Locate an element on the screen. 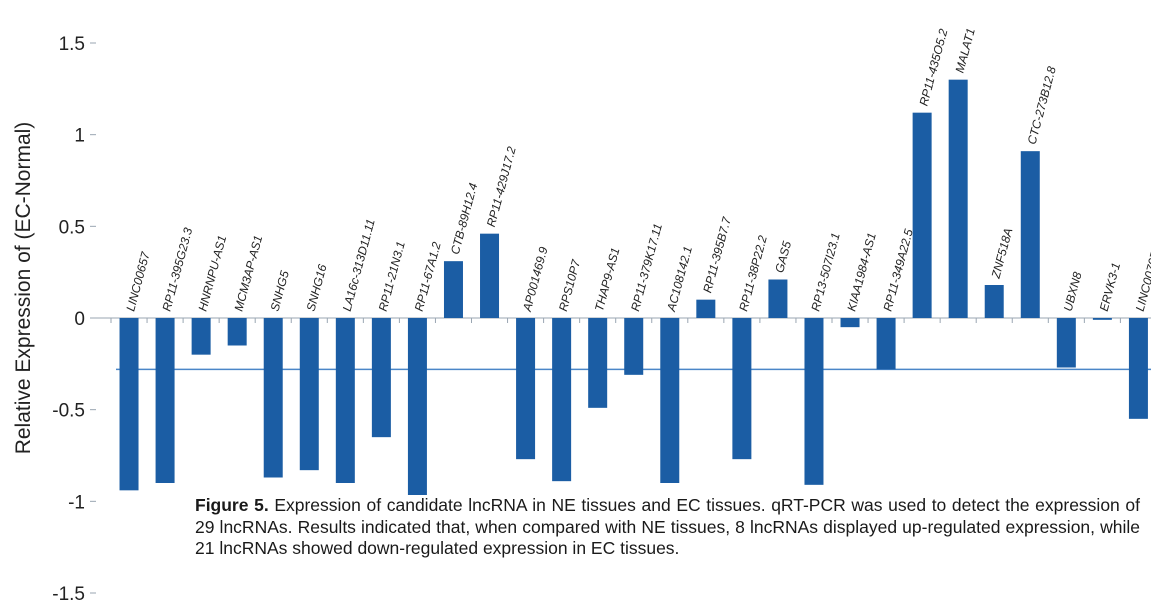 Image resolution: width=1151 pixels, height=606 pixels. y-tick-label: -1 is located at coordinates (76, 502).